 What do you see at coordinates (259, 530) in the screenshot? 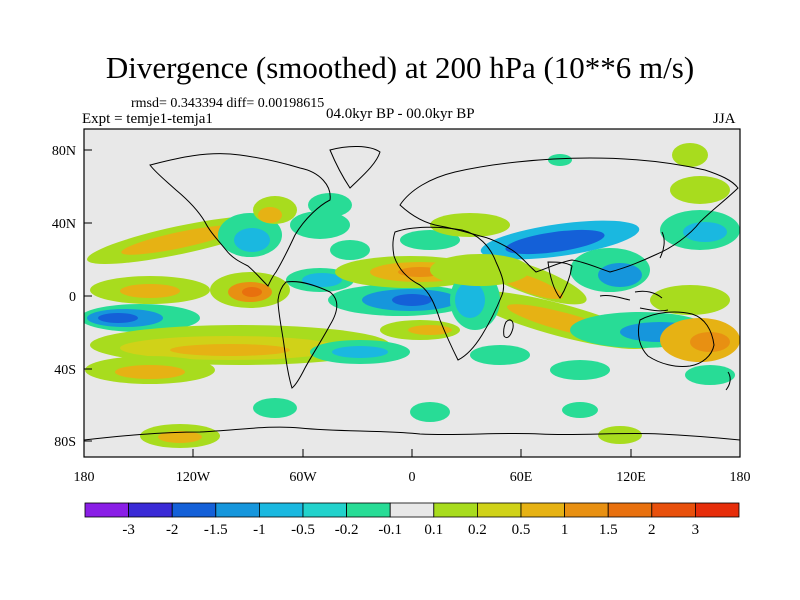
I see `colorbar-label: -1` at bounding box center [259, 530].